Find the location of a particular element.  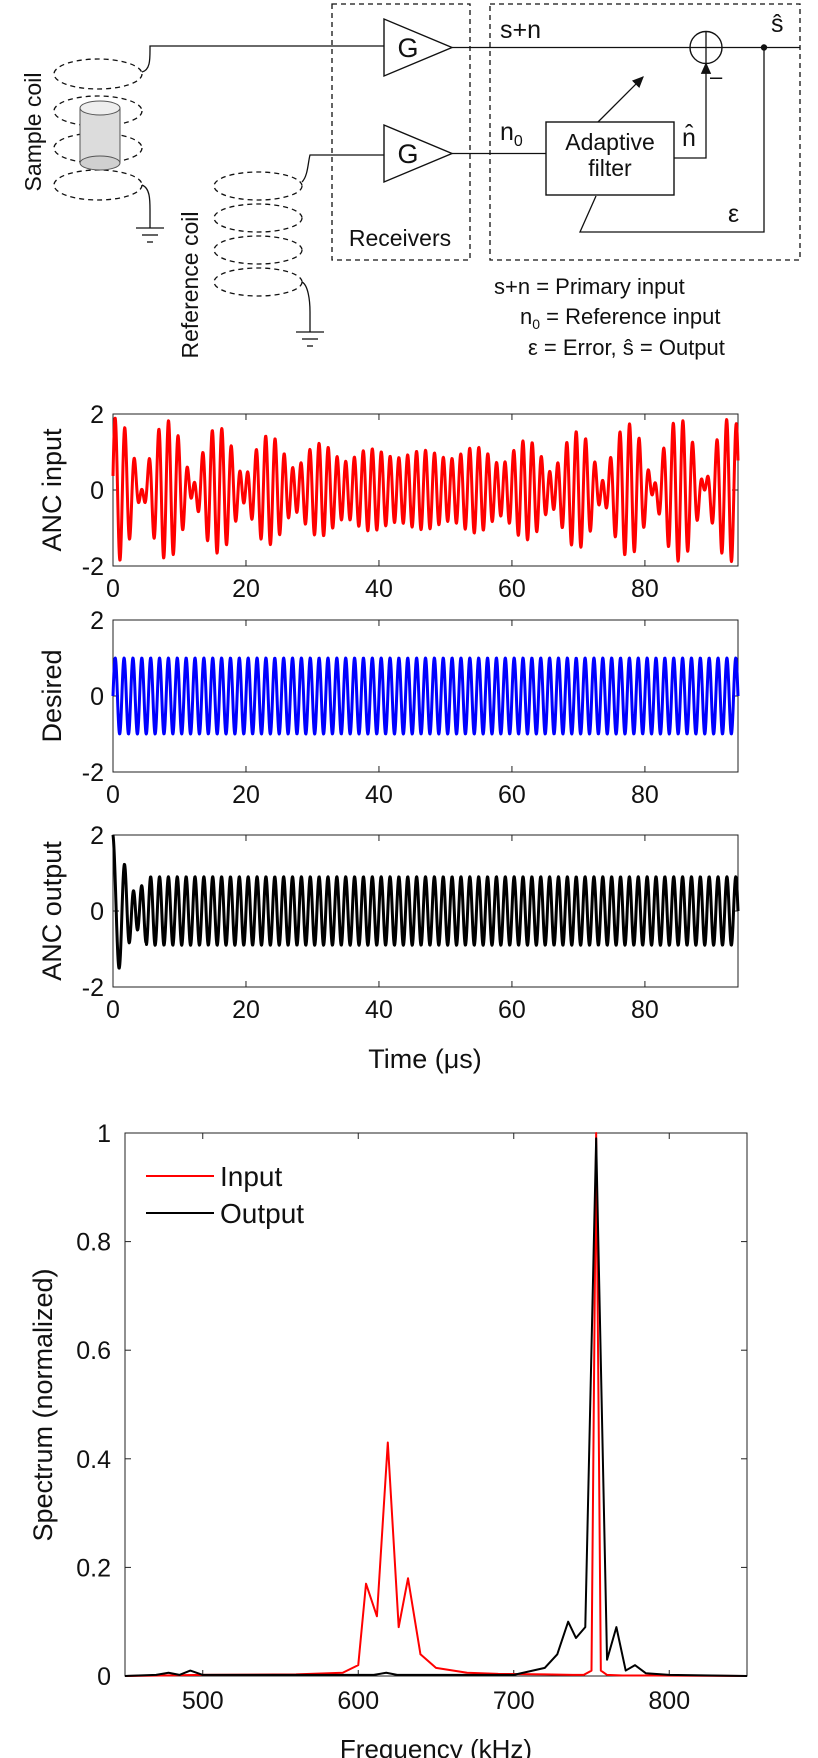

chart-desired: 0 20 40 60 80-202 Desired is located at coordinates (388, 708).